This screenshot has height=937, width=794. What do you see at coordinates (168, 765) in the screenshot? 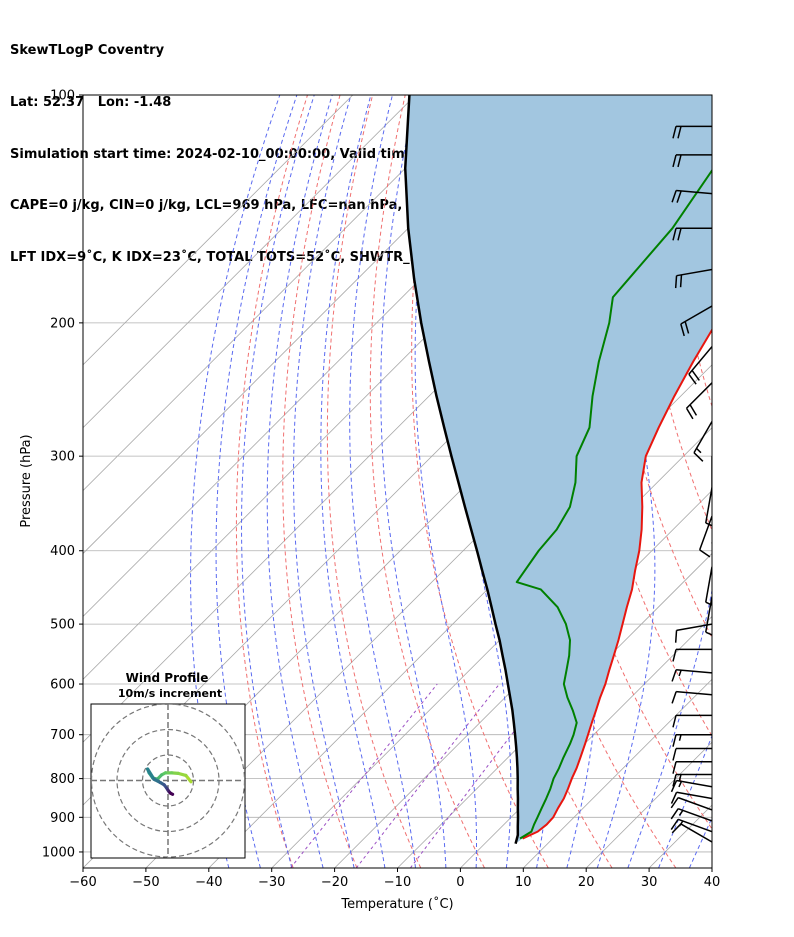
I see `hodograph: Wind Profile 10m/s increment` at bounding box center [168, 765].